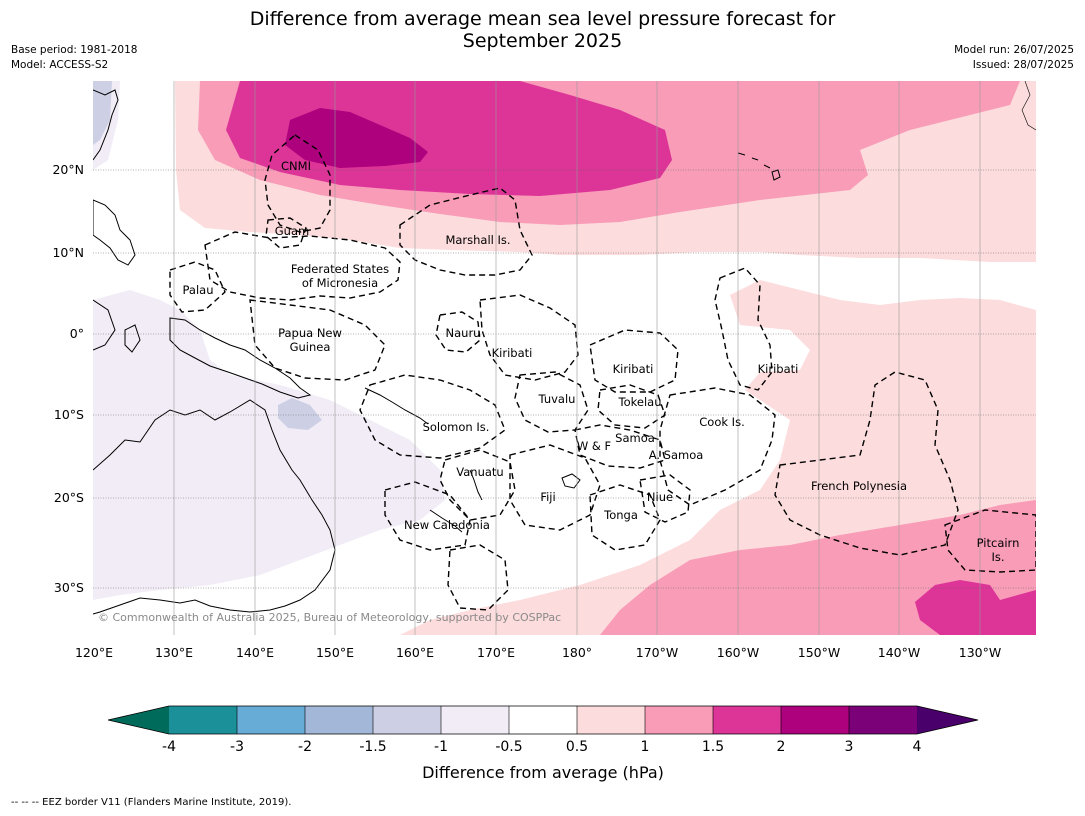  I want to click on eez-tokelau, so click(631, 406).